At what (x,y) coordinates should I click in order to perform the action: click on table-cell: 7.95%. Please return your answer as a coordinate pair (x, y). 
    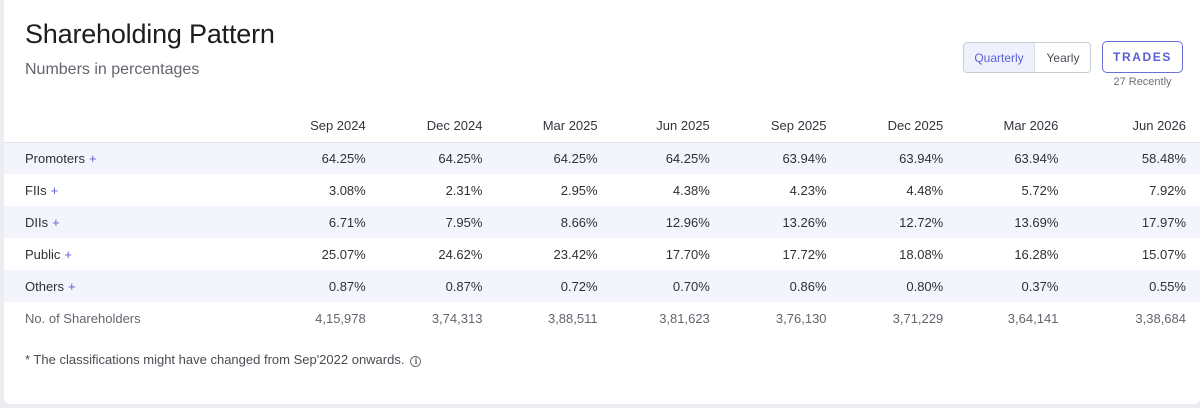
    Looking at the image, I should click on (424, 222).